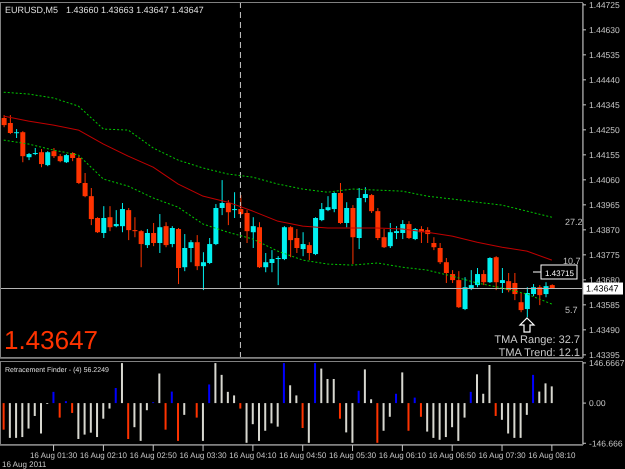 The height and width of the screenshot is (469, 625). Describe the element at coordinates (452, 455) in the screenshot. I see `x-tick-label: 16 Aug 06:50` at that location.